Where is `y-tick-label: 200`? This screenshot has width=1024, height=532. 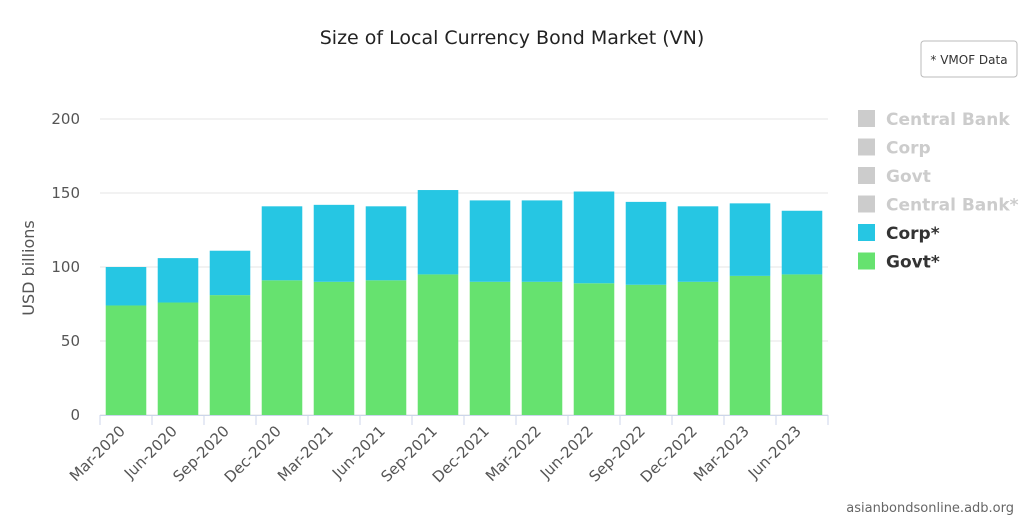
y-tick-label: 200 is located at coordinates (65, 119).